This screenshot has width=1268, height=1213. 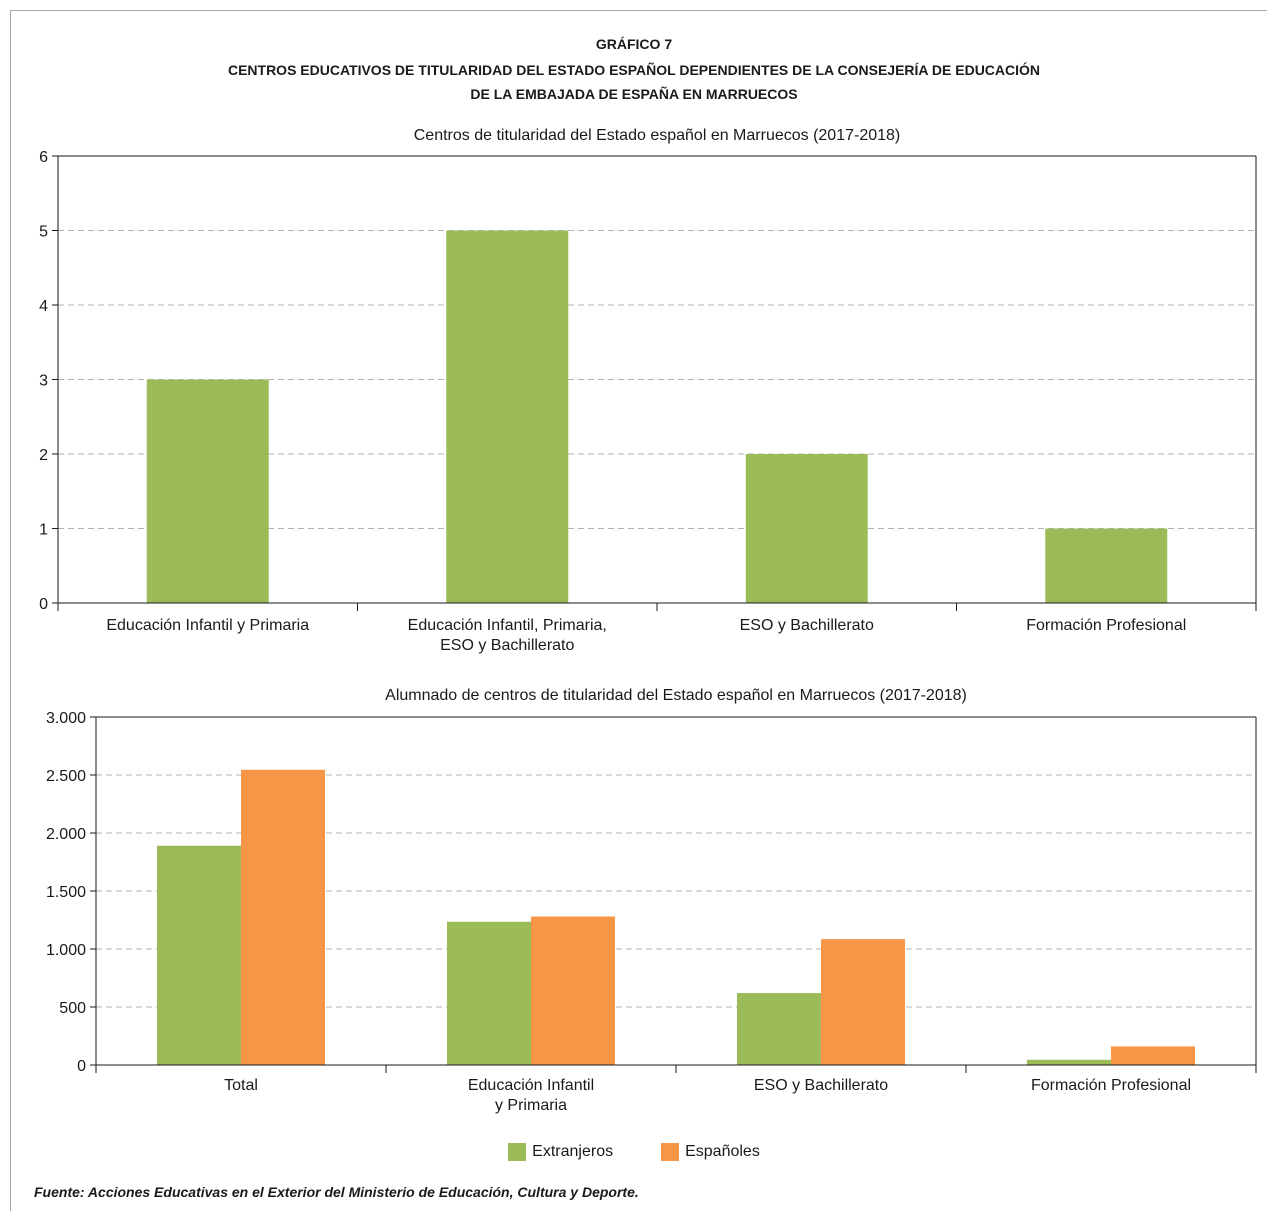 What do you see at coordinates (531, 1105) in the screenshot?
I see `chart2-category-label: y Primaria` at bounding box center [531, 1105].